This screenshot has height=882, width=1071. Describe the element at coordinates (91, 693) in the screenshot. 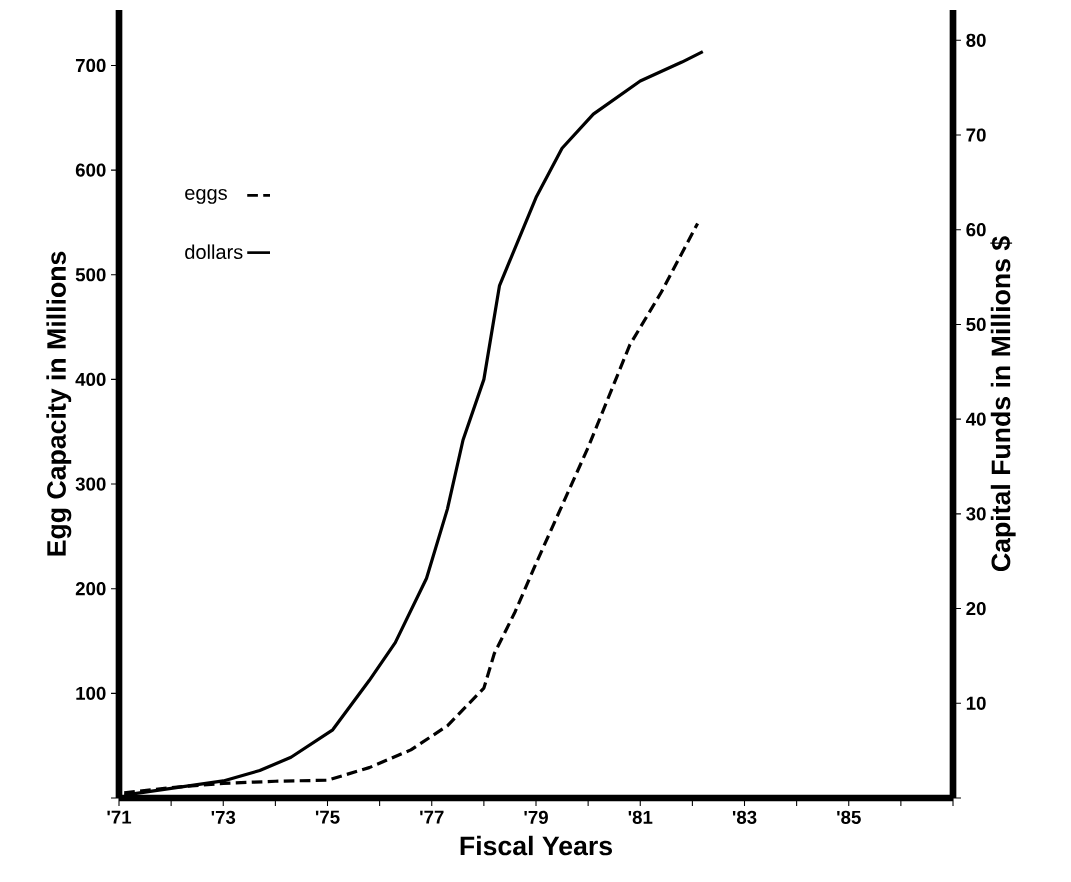

I see `y-tick-label: 100` at that location.